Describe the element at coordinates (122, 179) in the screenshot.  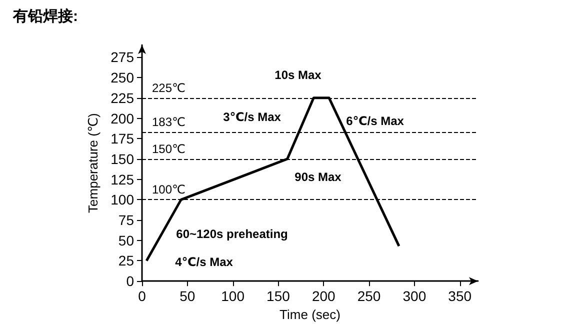
I see `y-tick-label: 125` at that location.